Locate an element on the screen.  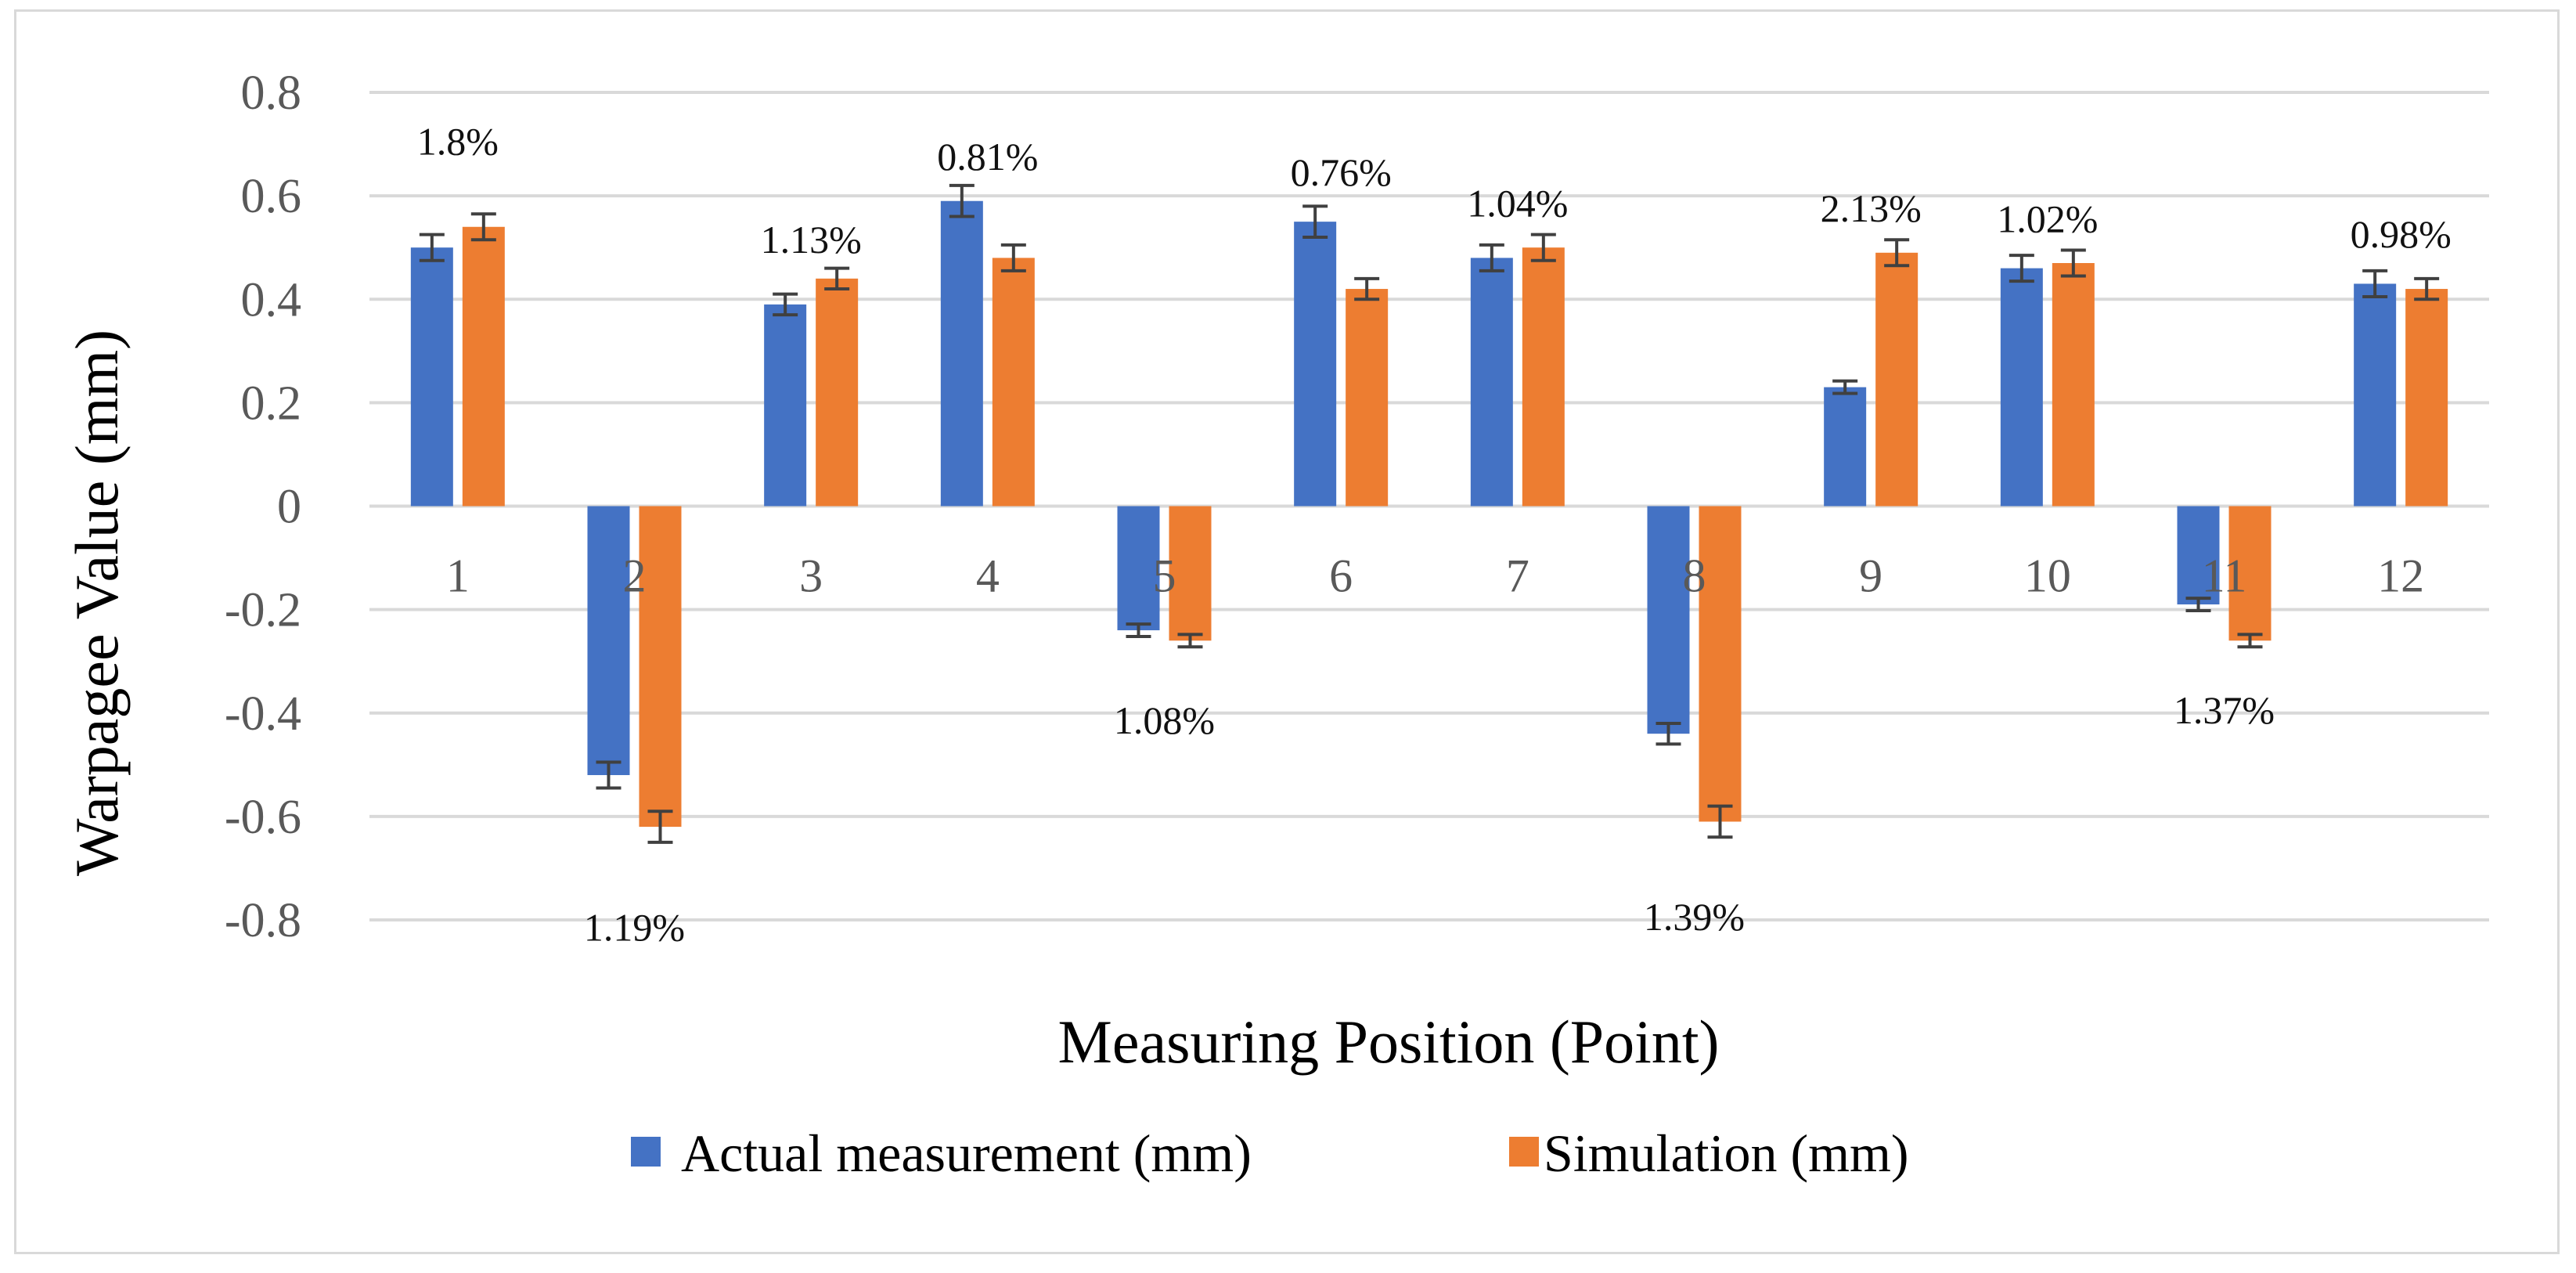
y-axis-title: Warpagee Value (mm) is located at coordinates (97, 603).